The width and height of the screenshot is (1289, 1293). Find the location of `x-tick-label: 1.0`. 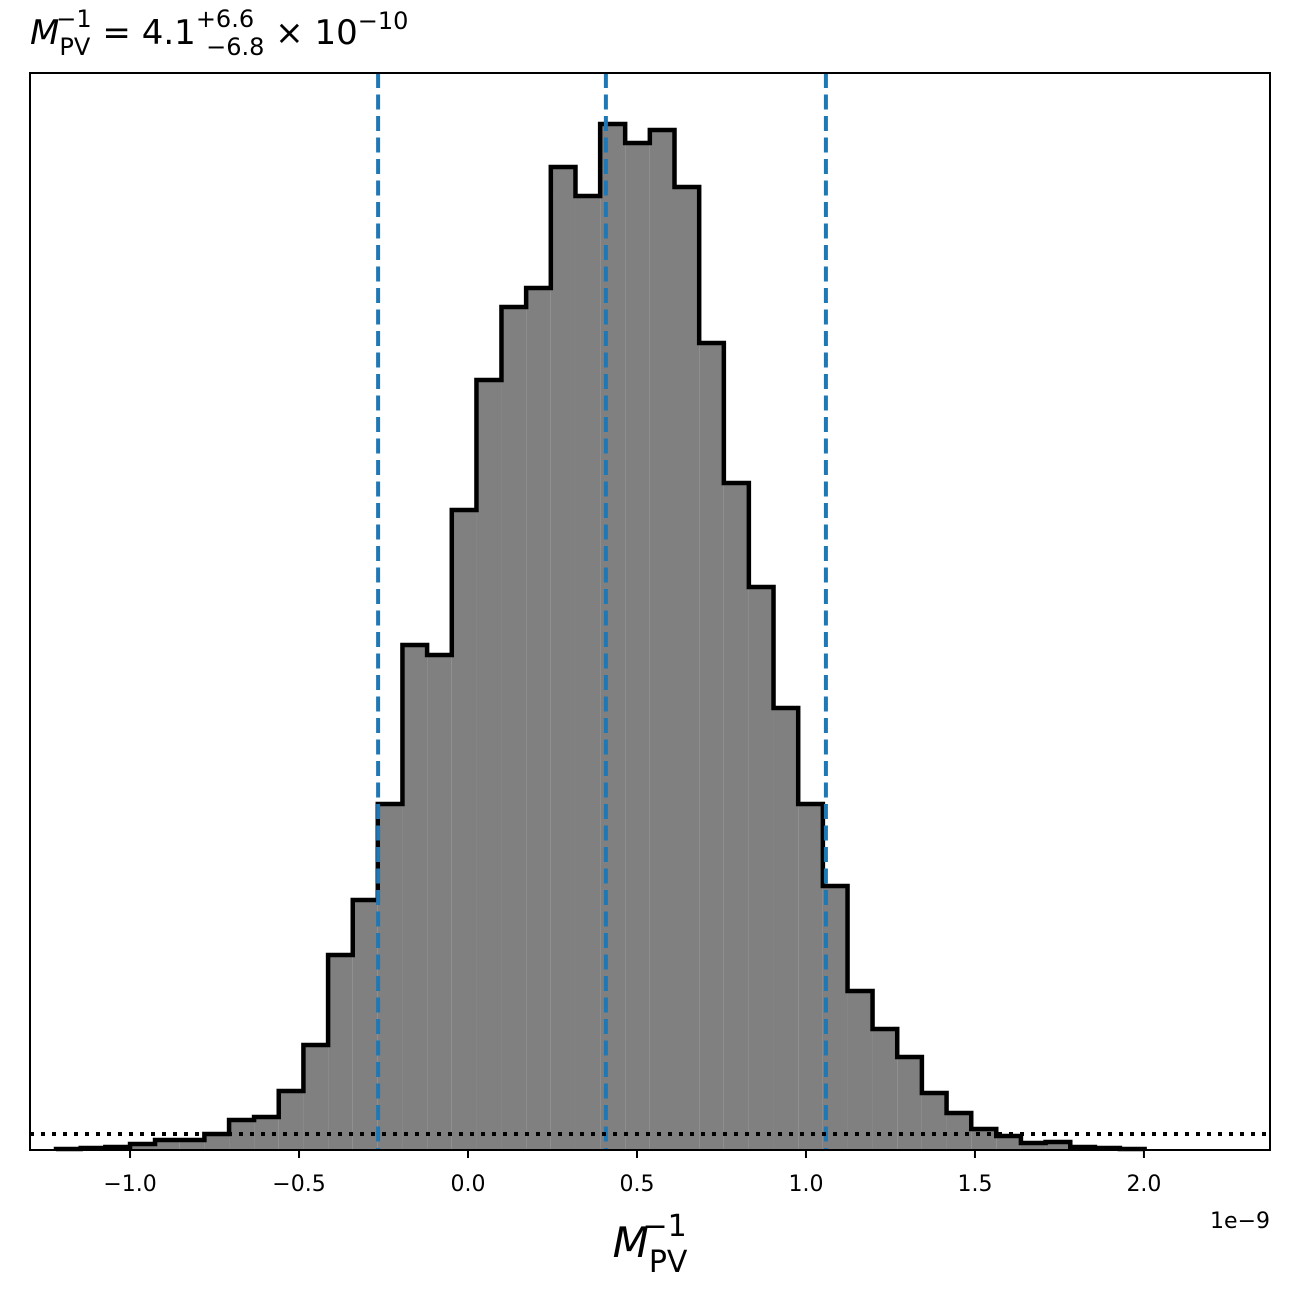

x-tick-label: 1.0 is located at coordinates (805, 1184).